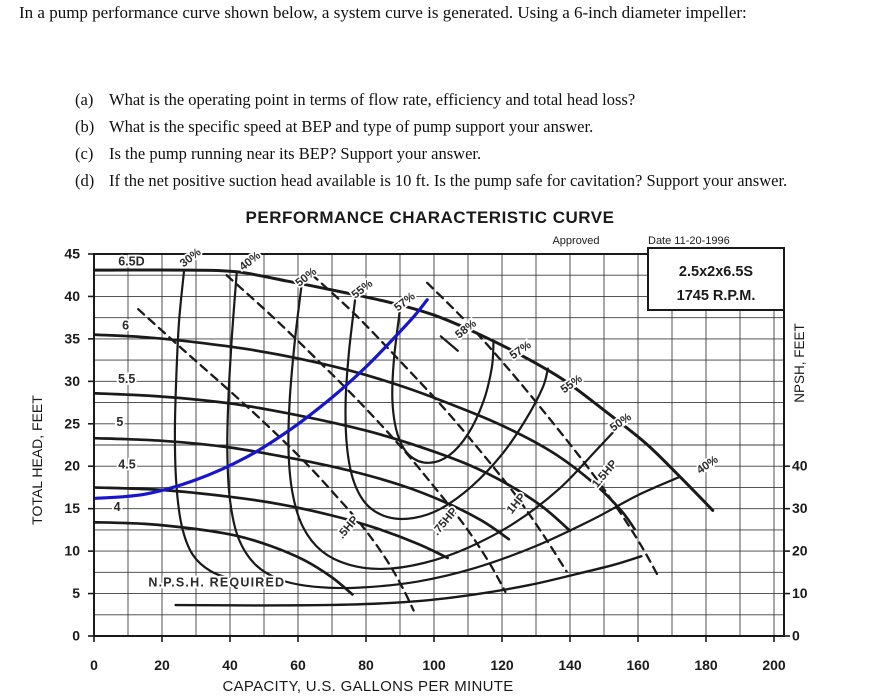 This screenshot has height=697, width=891. Describe the element at coordinates (605, 474) in the screenshot. I see `svg-text: 1.5HP` at that location.